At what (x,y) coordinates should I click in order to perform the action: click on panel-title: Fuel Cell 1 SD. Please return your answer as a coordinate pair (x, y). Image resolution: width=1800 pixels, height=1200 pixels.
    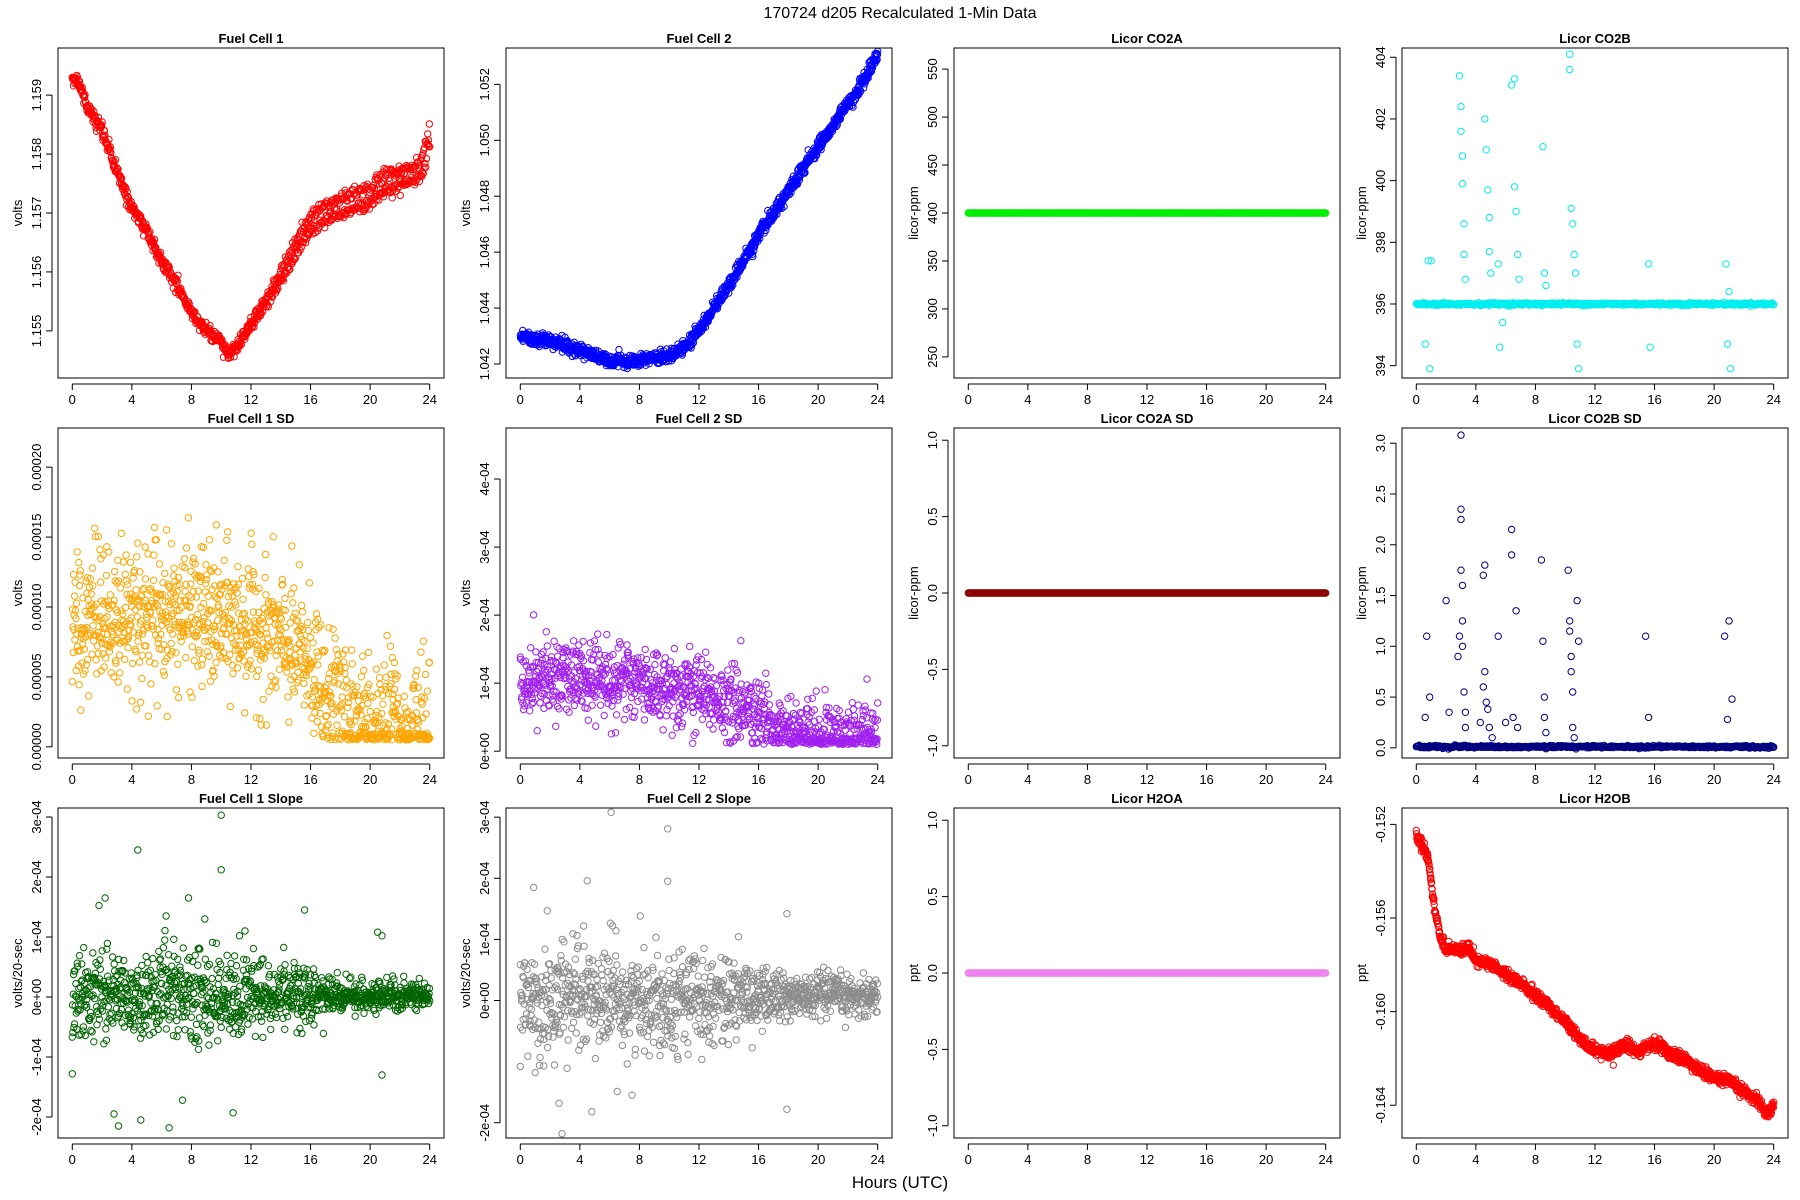
    Looking at the image, I should click on (251, 418).